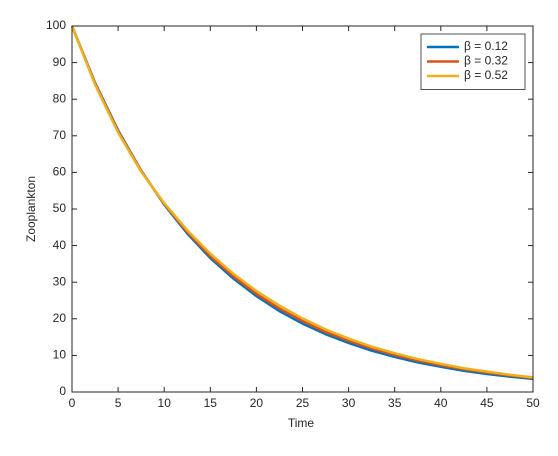 The image size is (558, 456). What do you see at coordinates (301, 423) in the screenshot?
I see `x-axis-label: Time` at bounding box center [301, 423].